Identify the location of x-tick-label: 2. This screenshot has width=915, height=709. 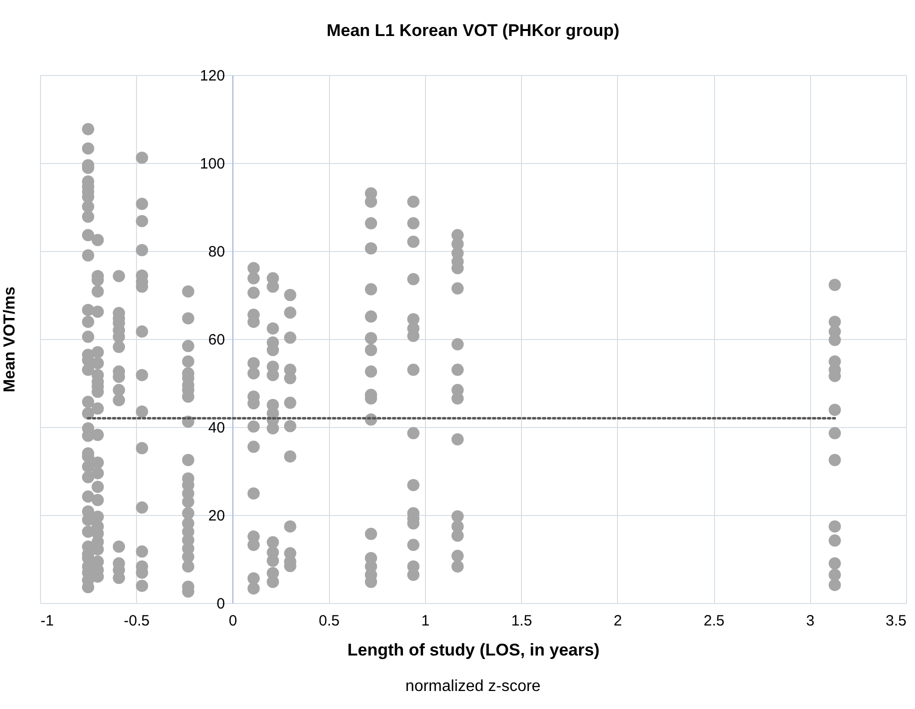
(618, 621).